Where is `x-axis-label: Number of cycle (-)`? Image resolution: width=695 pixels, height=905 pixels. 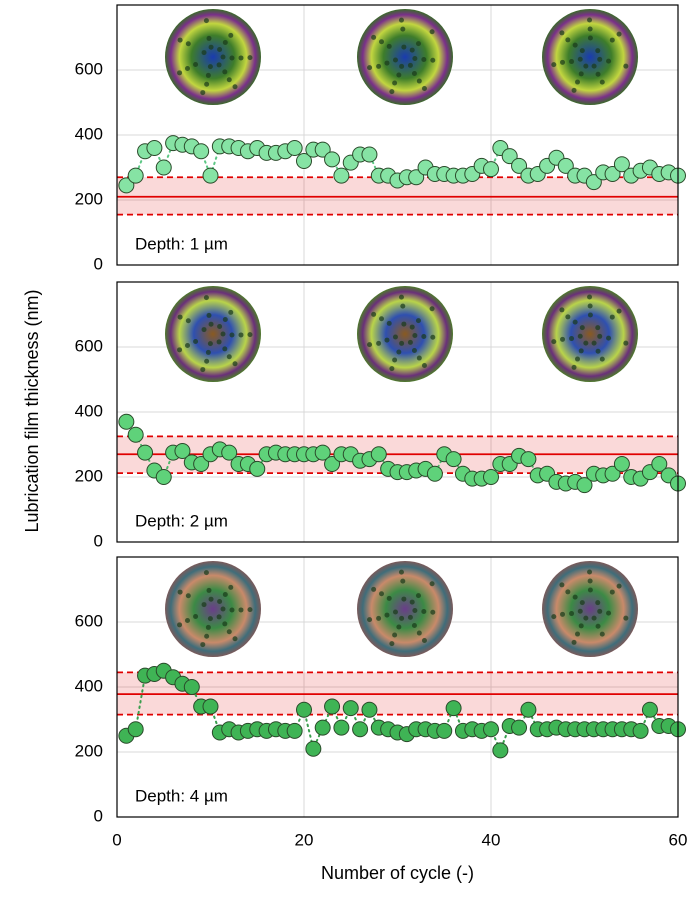 x-axis-label: Number of cycle (-) is located at coordinates (397, 873).